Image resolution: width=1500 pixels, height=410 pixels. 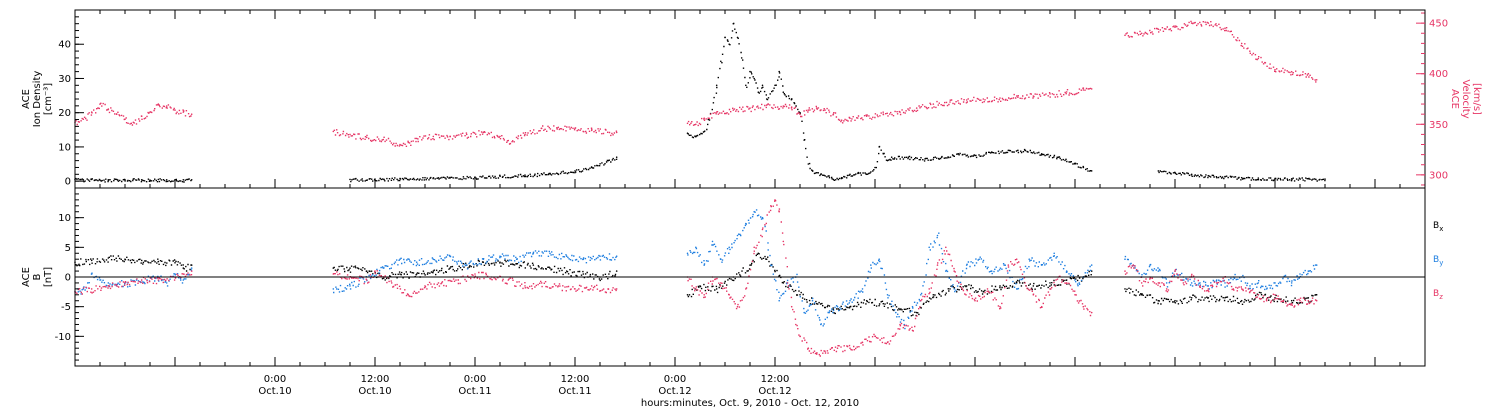 I want to click on velocity-axis-tick-label: 450, so click(x=1438, y=24).